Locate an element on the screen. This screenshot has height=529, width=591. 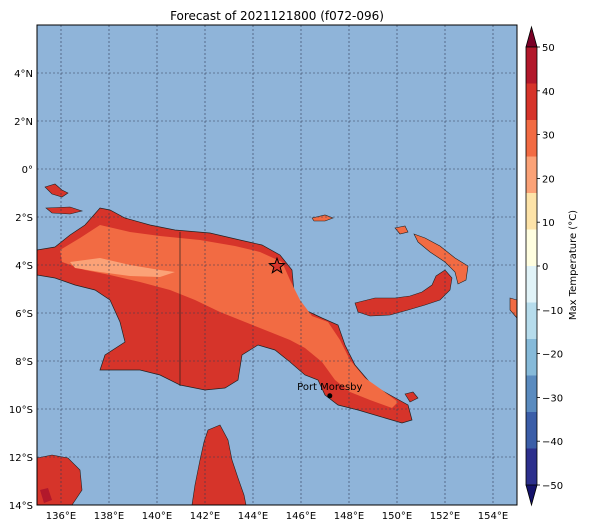
city-label: Port Moresby is located at coordinates (329, 387).